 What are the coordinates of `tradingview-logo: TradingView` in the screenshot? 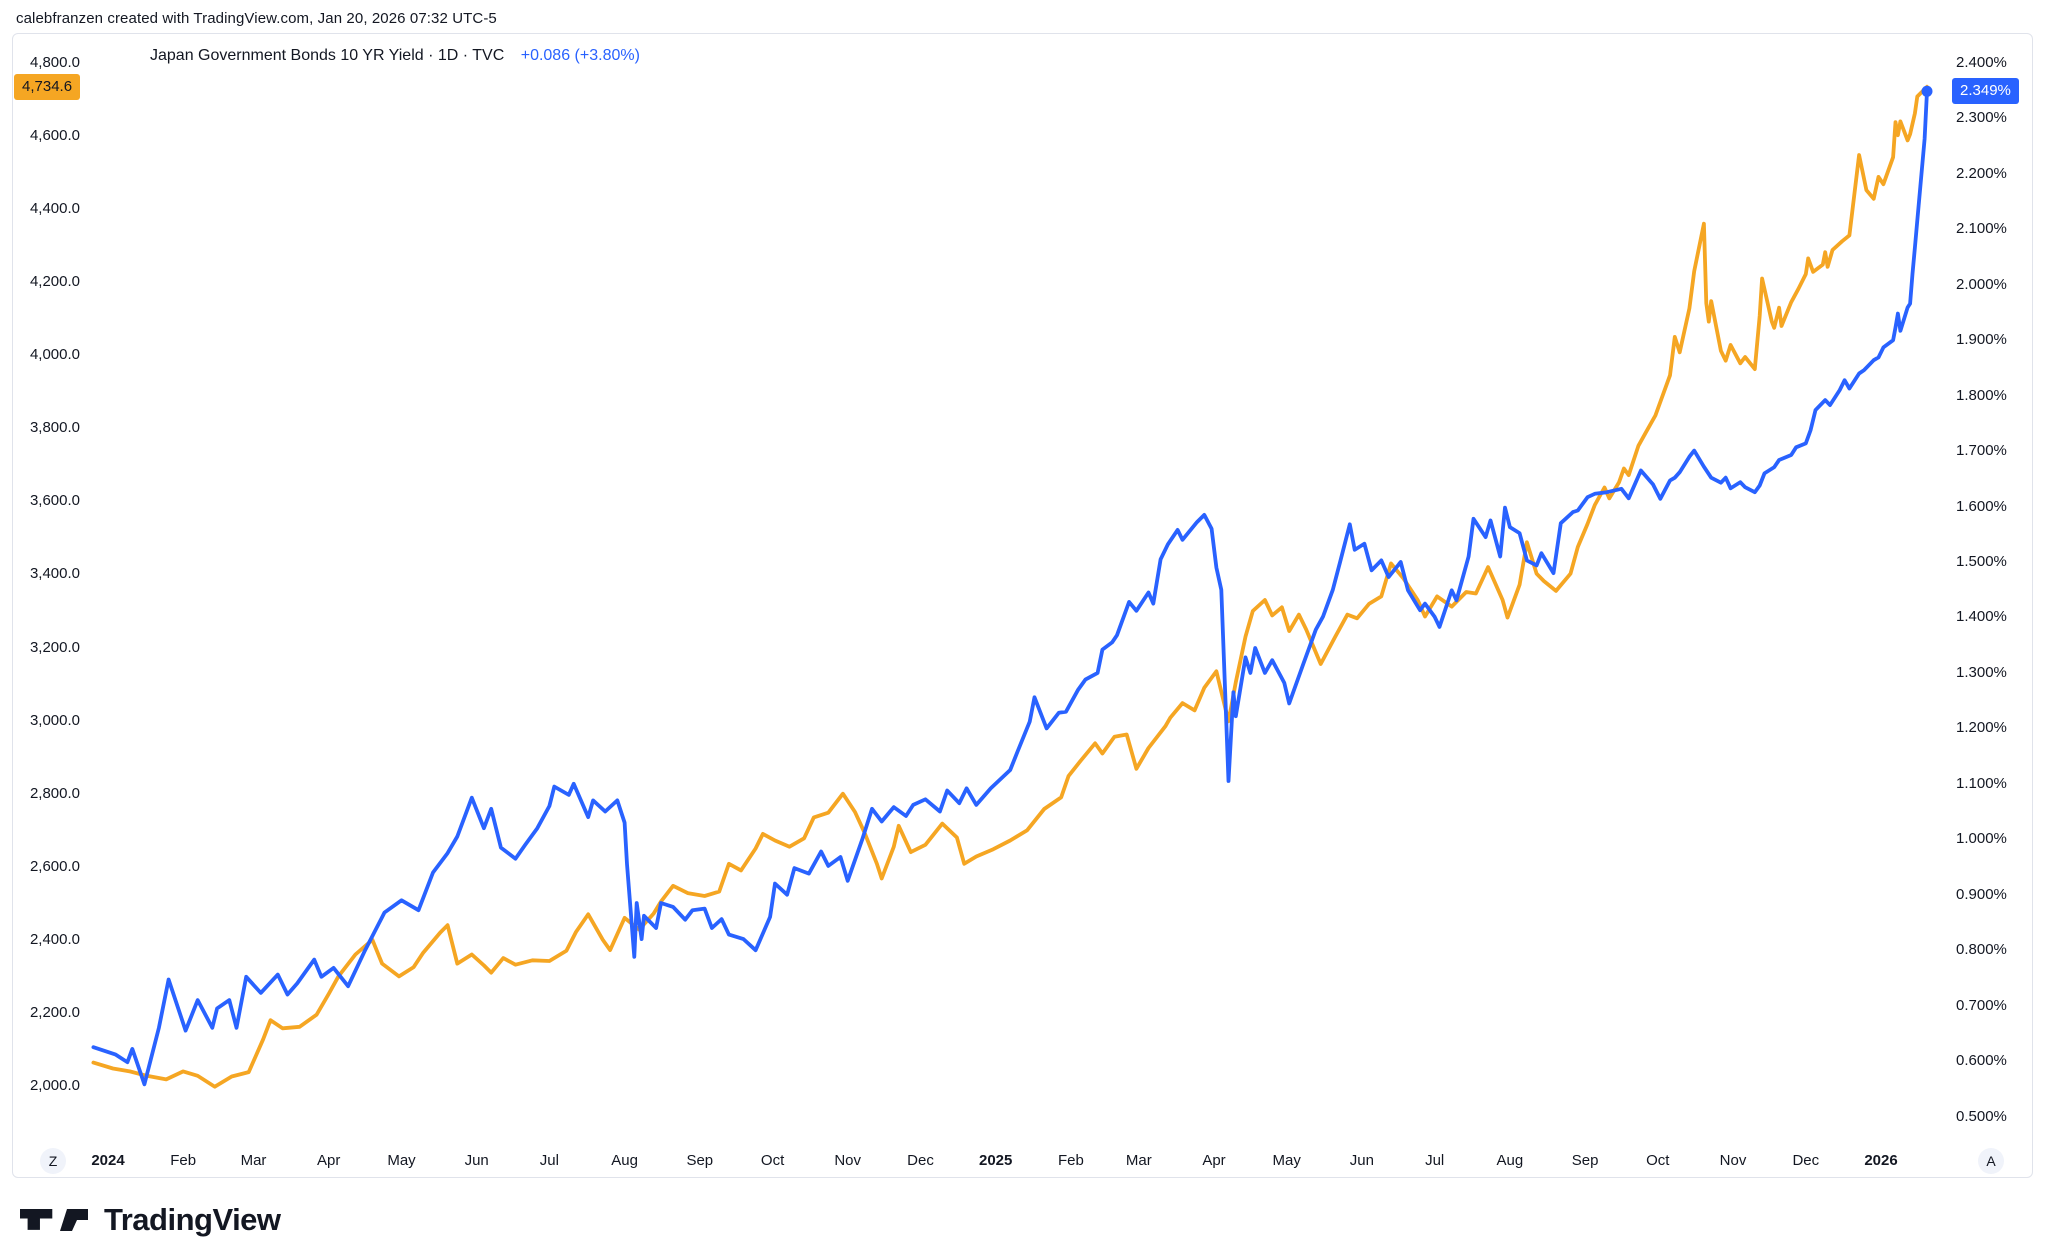 It's located at (150, 1220).